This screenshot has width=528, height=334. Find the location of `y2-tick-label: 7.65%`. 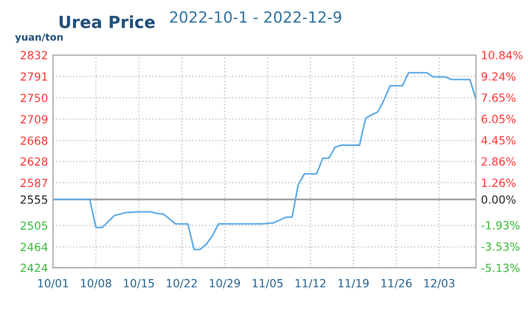

y2-tick-label: 7.65% is located at coordinates (499, 97).